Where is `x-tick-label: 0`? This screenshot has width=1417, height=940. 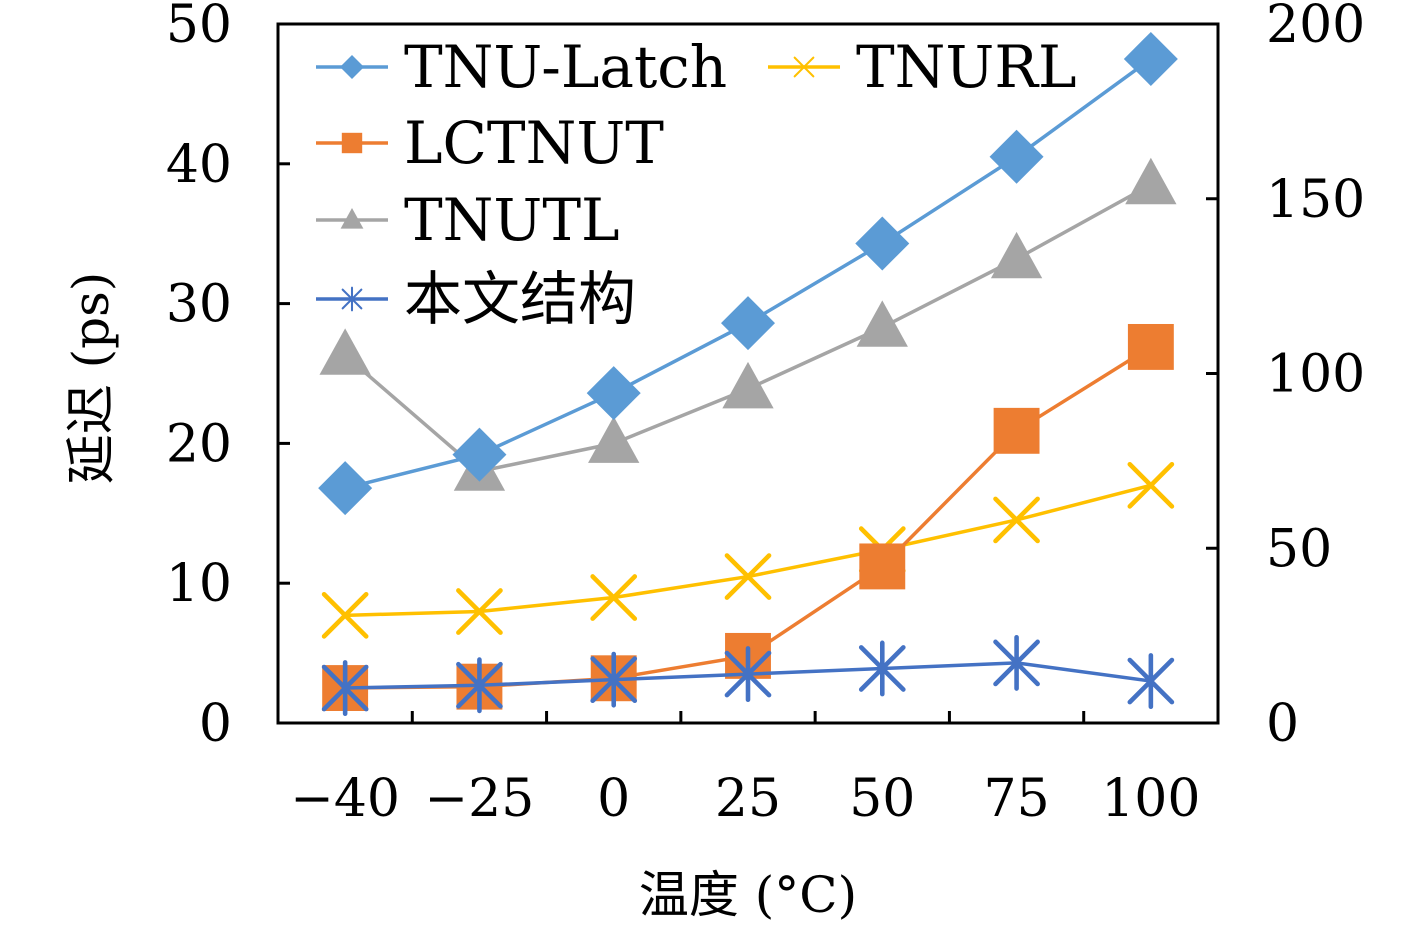
x-tick-label: 0 is located at coordinates (613, 799).